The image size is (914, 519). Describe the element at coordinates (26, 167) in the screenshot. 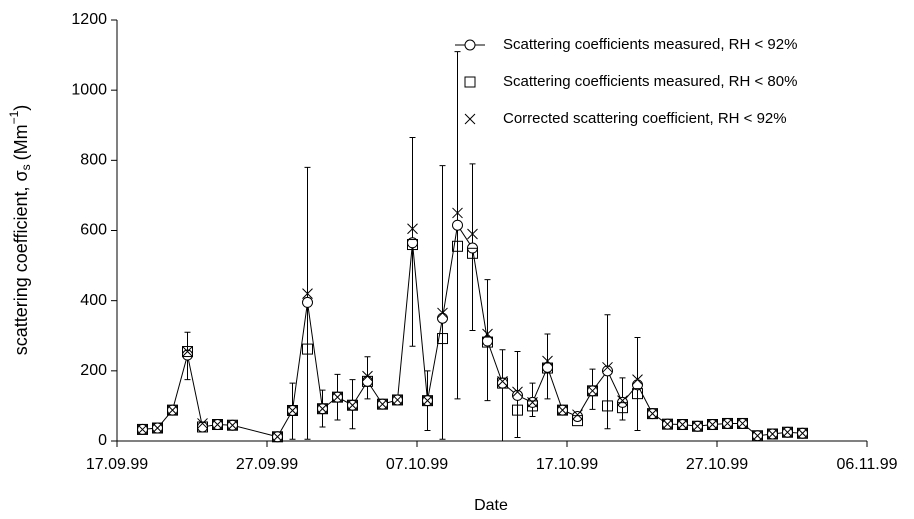

I see `y-label-sub: s` at that location.